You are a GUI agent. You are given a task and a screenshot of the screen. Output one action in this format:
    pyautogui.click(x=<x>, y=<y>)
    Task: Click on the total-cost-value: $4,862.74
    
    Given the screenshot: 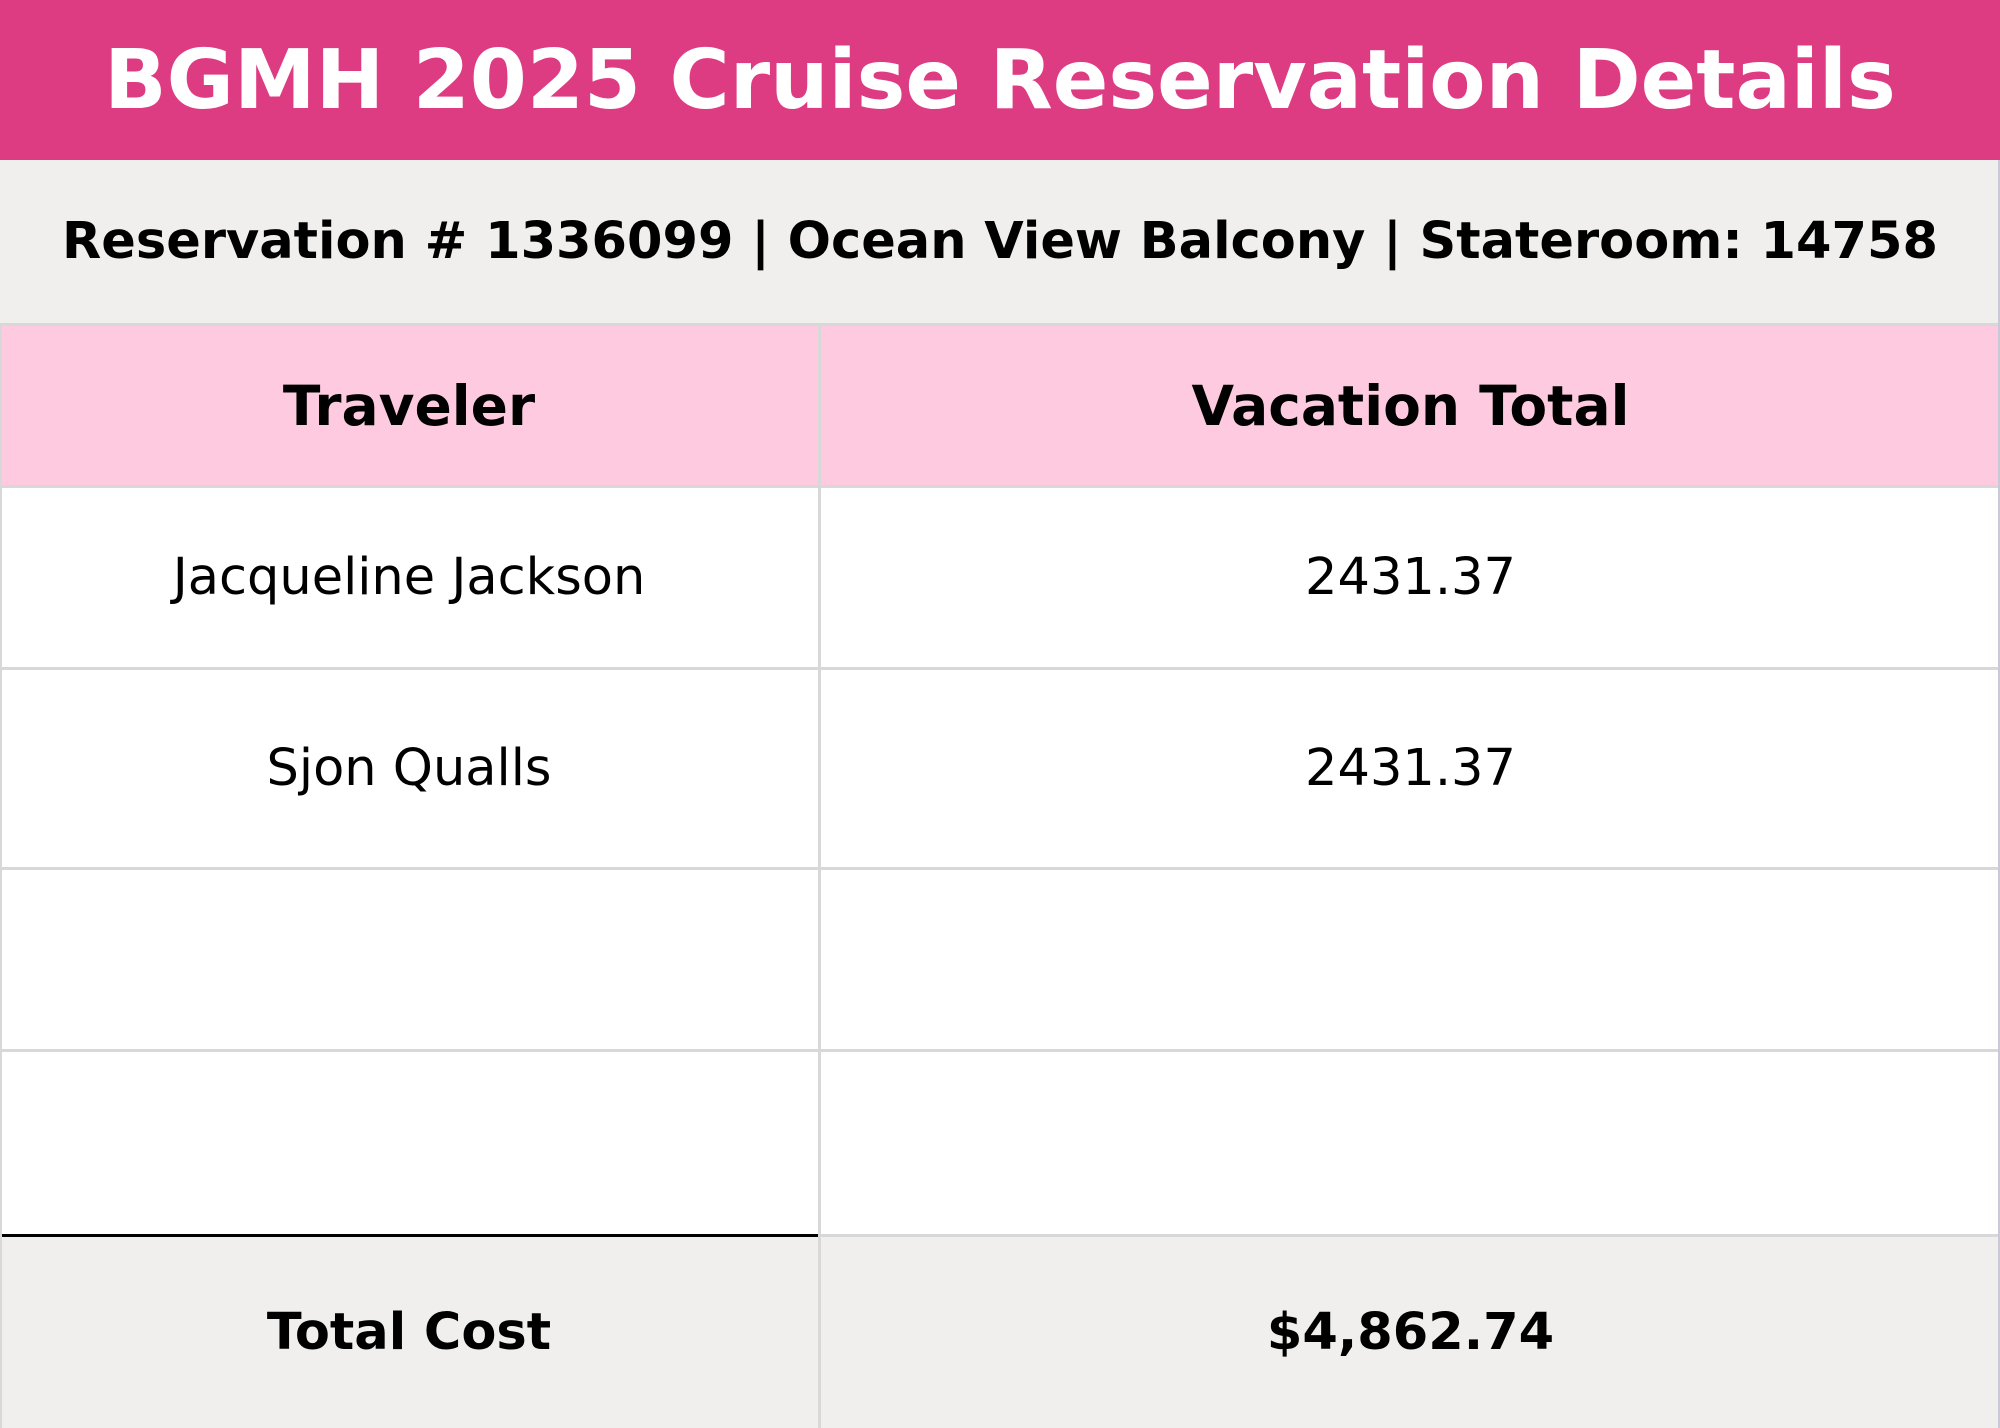 What is the action you would take?
    pyautogui.click(x=1410, y=1332)
    